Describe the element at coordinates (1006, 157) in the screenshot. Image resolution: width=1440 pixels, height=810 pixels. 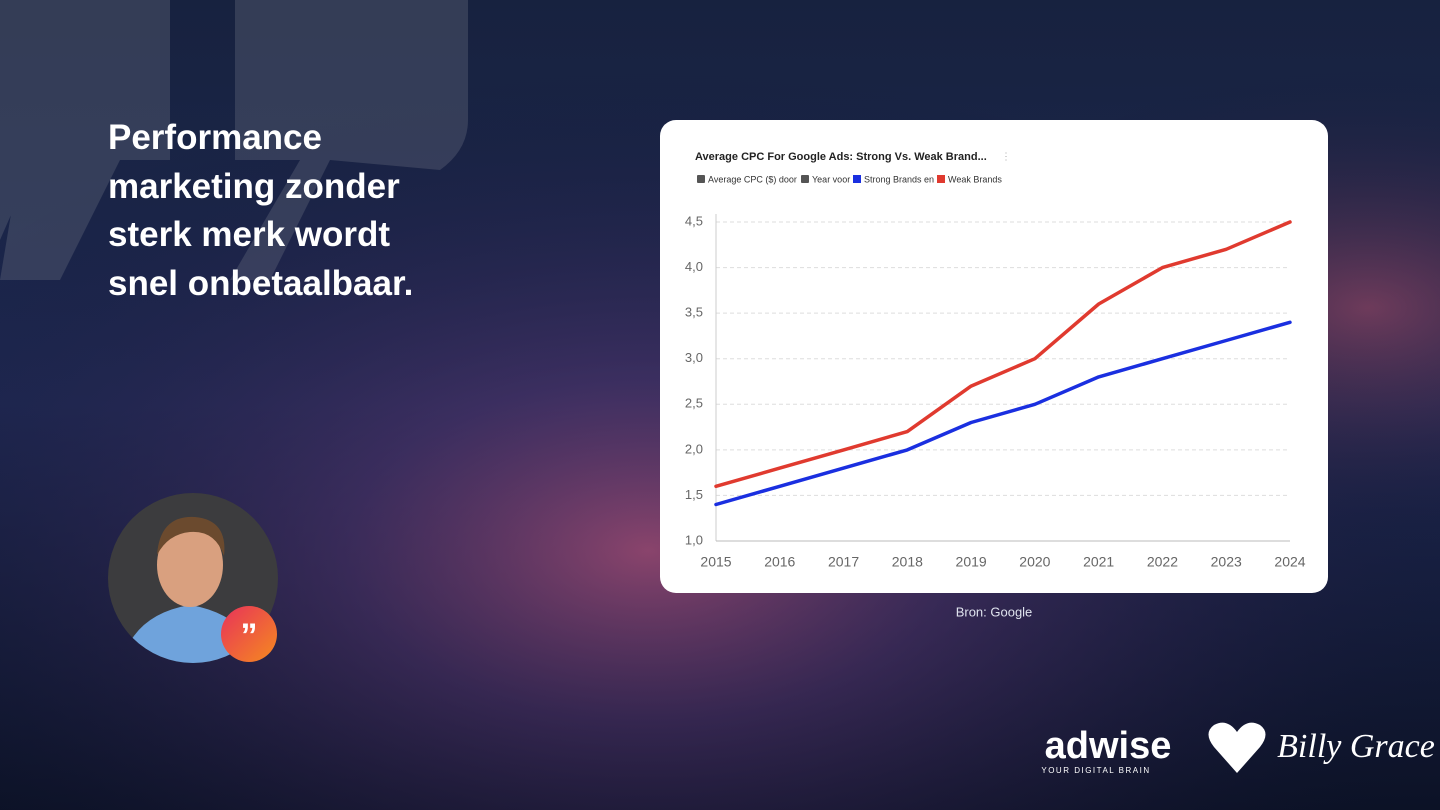
I see `menu-icon: ⋮` at that location.